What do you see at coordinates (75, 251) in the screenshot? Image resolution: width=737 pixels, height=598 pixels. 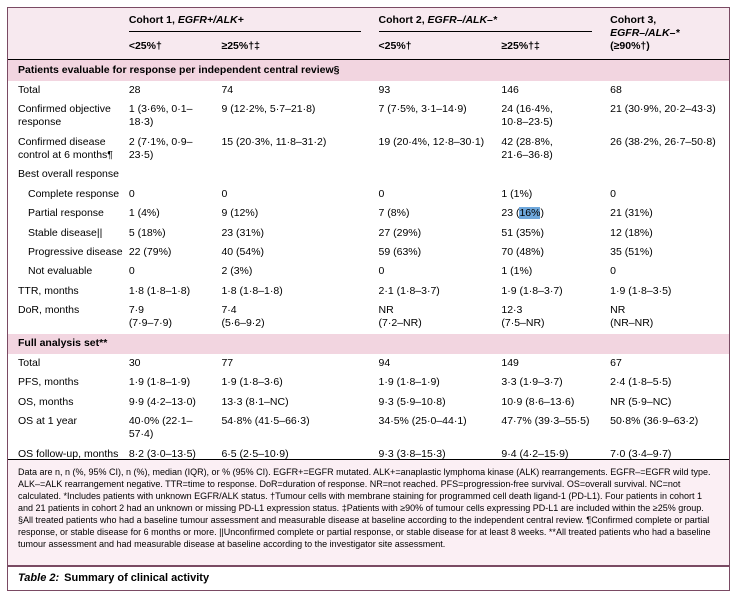 I see `row-label: Progressive disease` at bounding box center [75, 251].